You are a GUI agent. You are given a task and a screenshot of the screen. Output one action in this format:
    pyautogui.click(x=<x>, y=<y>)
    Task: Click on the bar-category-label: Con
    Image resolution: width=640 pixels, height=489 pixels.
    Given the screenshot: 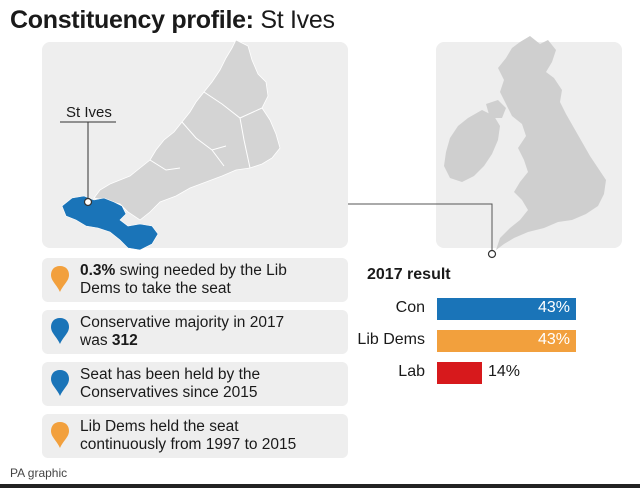 What is the action you would take?
    pyautogui.click(x=410, y=307)
    